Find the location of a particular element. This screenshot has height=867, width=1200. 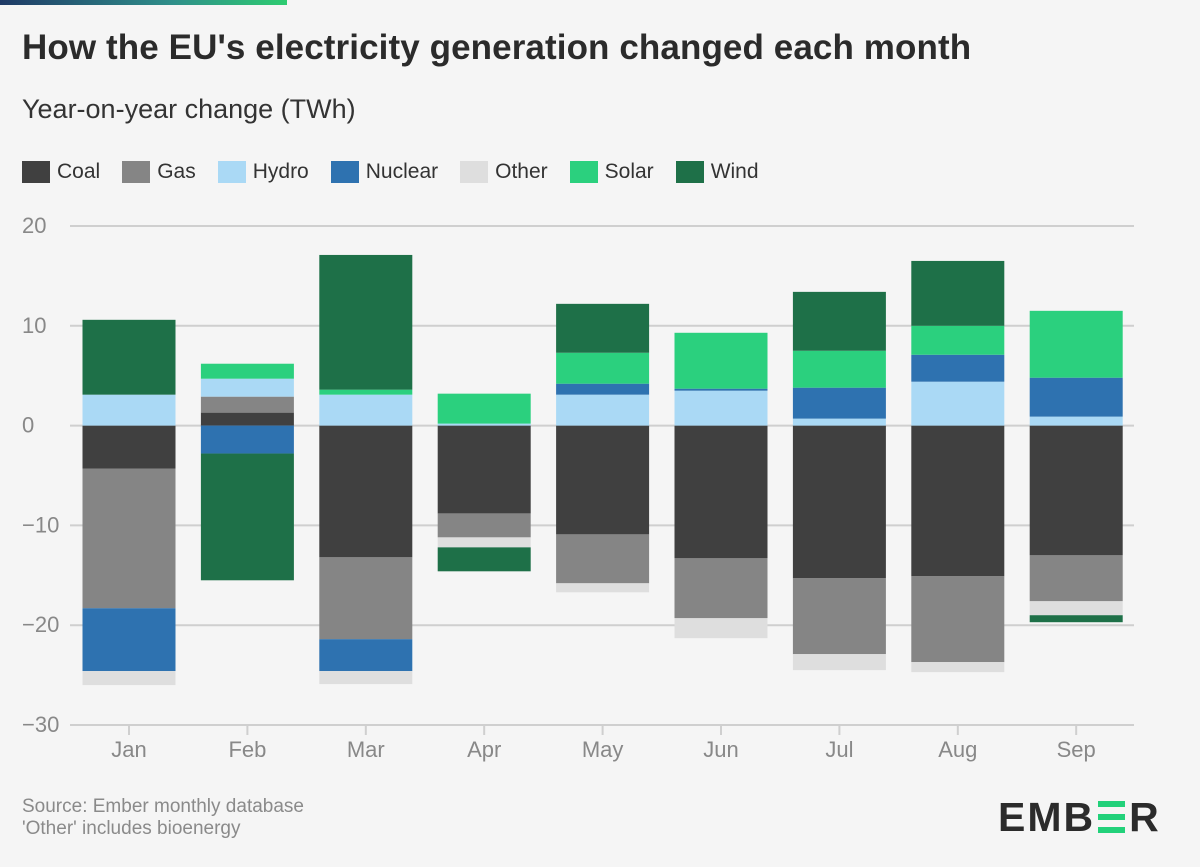

bar-apr-hydro is located at coordinates (484, 424).